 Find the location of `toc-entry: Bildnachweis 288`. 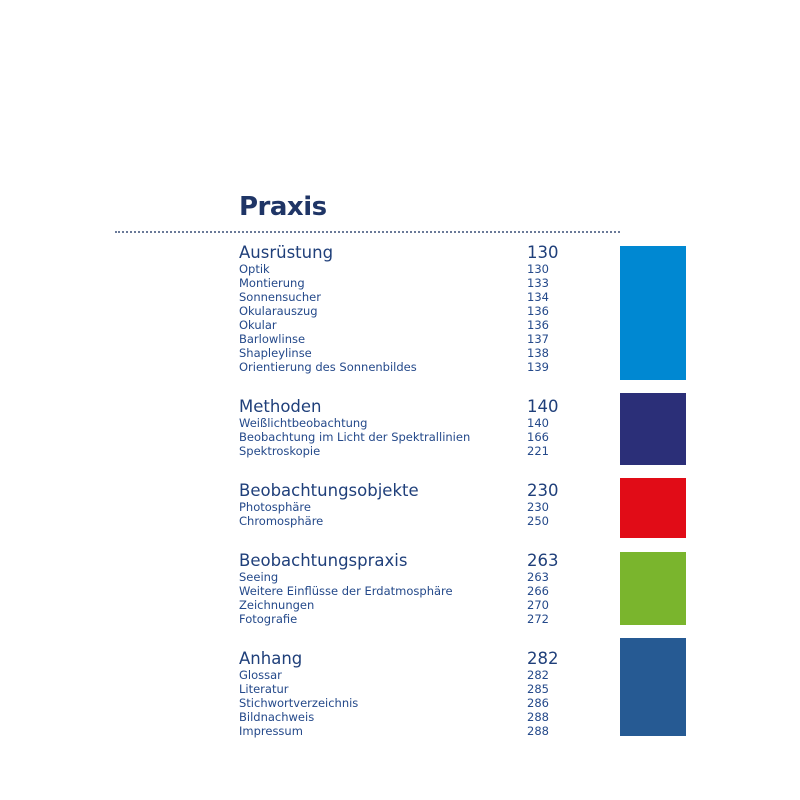

toc-entry: Bildnachweis 288 is located at coordinates (404, 717).